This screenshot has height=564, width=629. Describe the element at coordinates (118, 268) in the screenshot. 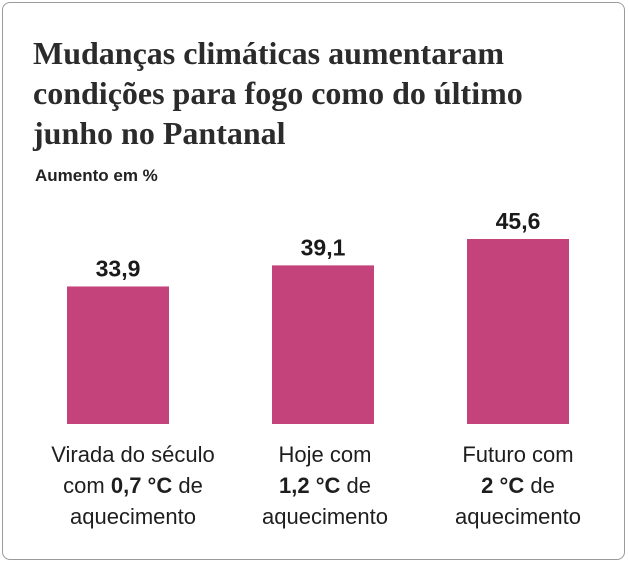

I see `bar-value-label: 33,9` at that location.